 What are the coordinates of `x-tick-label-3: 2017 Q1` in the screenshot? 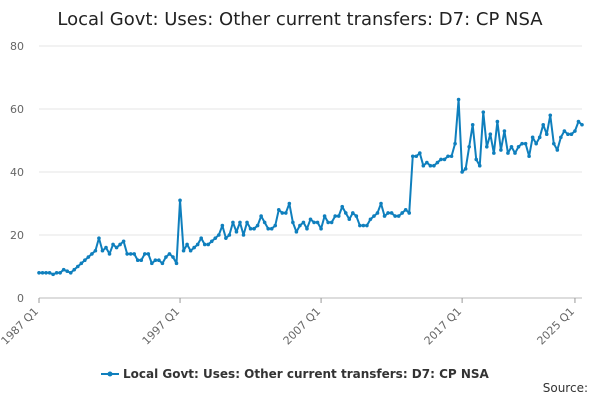 It's located at (443, 326).